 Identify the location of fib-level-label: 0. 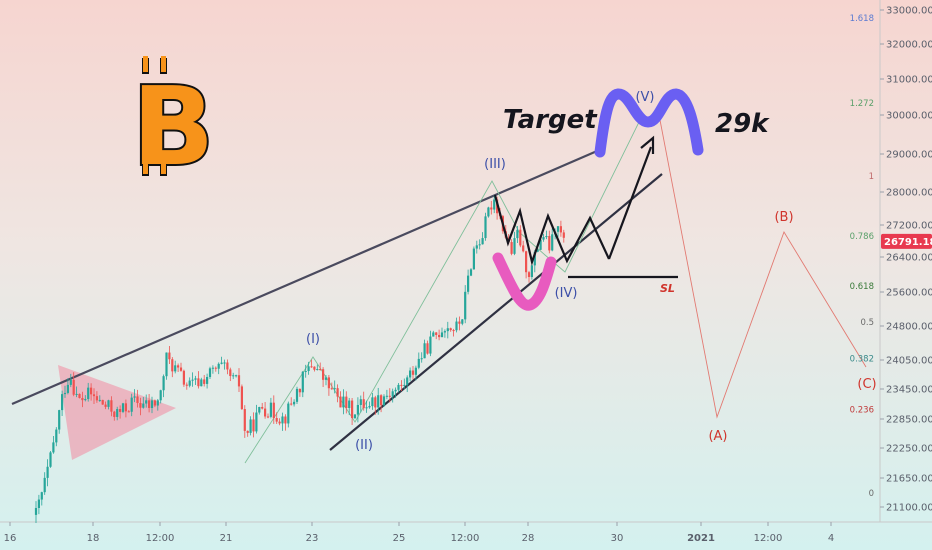
(871, 494).